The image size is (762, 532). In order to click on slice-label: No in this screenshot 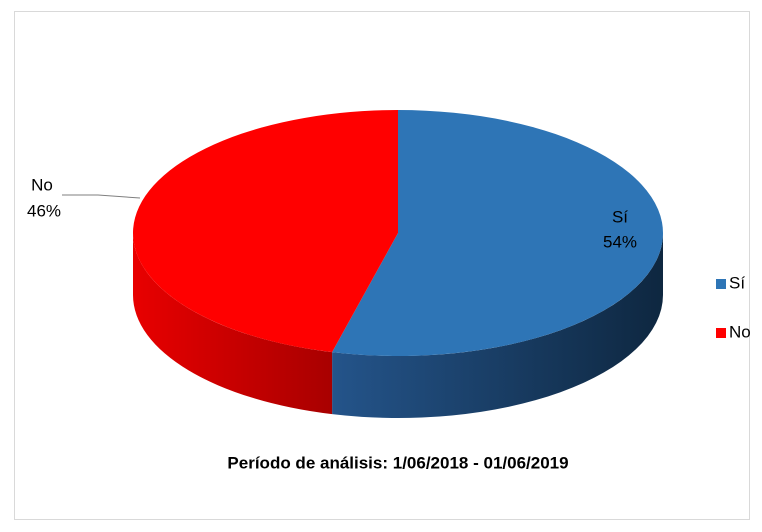, I will do `click(42, 184)`.